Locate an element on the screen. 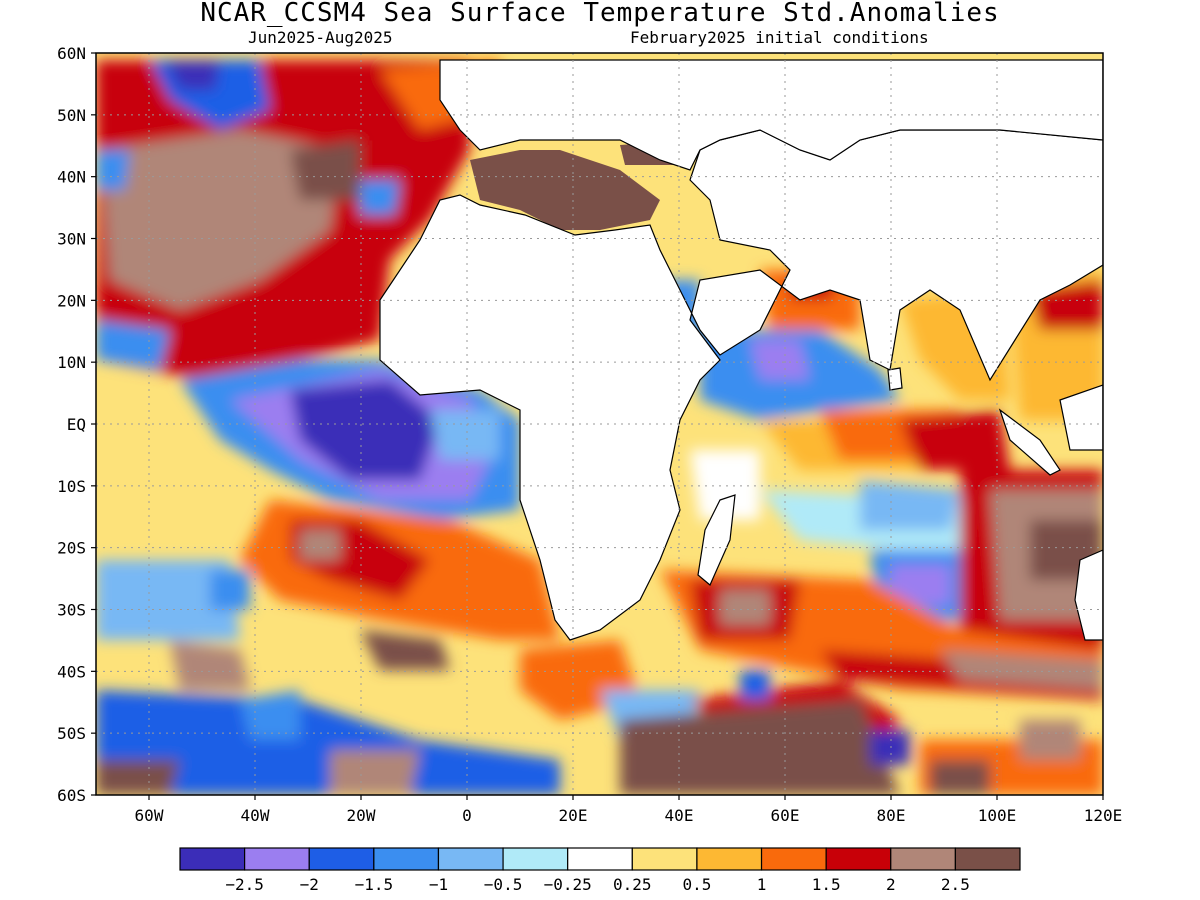  australia-edge is located at coordinates (1088, 595).